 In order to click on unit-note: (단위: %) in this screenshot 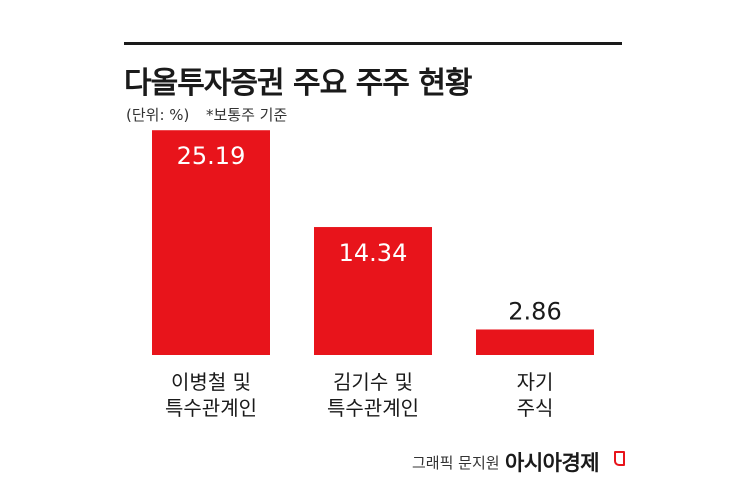, I will do `click(158, 115)`.